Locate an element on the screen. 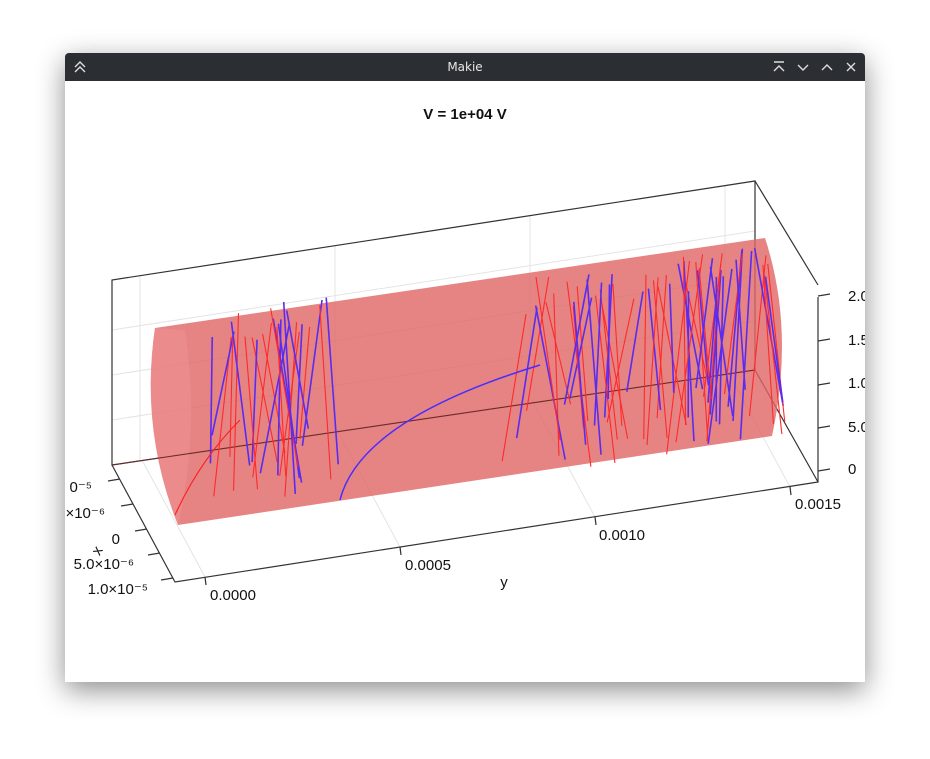 This screenshot has height=759, width=930. y-tick-label: 0.0015 is located at coordinates (818, 504).